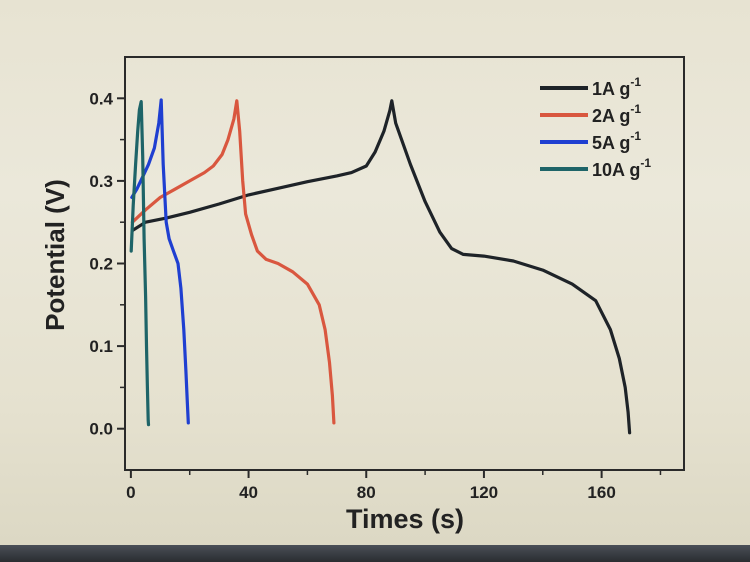  What do you see at coordinates (101, 429) in the screenshot?
I see `y-tick-label: 0.0` at bounding box center [101, 429].